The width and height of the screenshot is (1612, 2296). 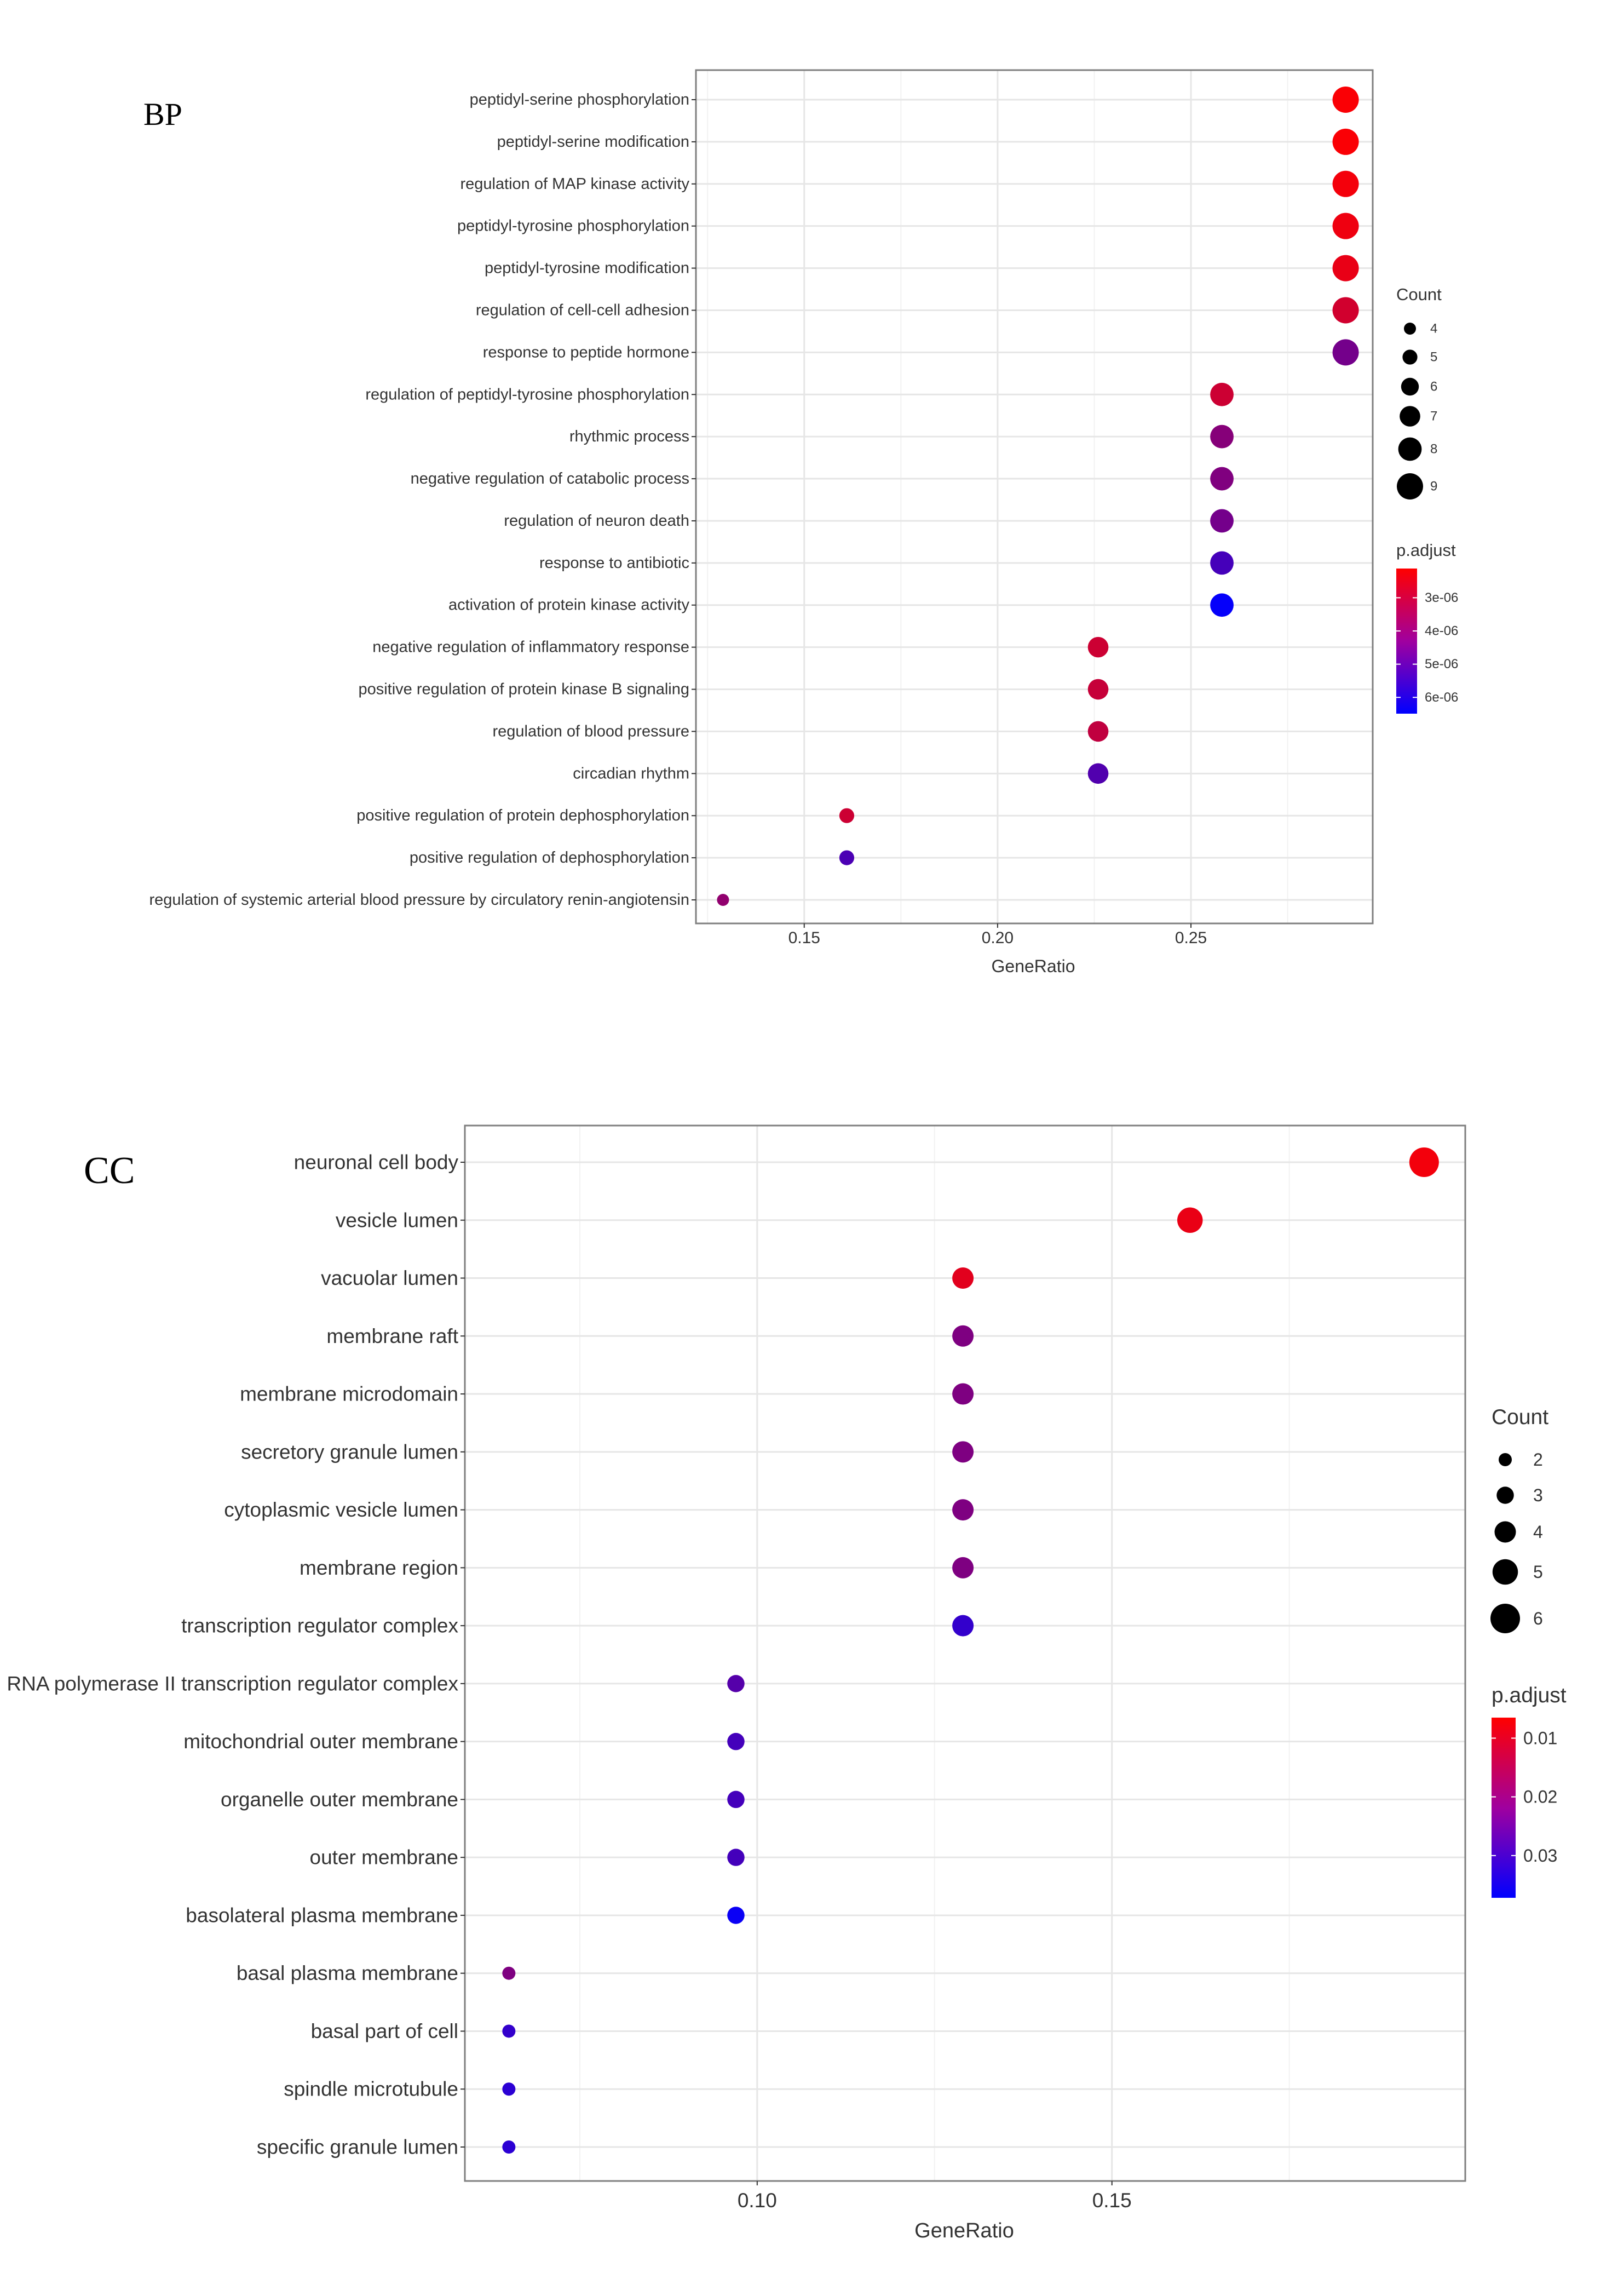 What do you see at coordinates (1433, 487) in the screenshot?
I see `legend-size-label: 9` at bounding box center [1433, 487].